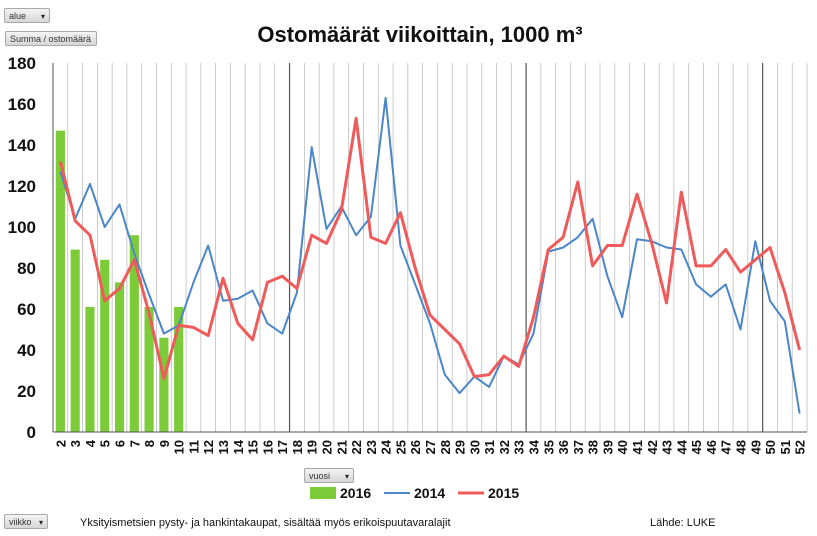 The image size is (817, 536). Describe the element at coordinates (800, 447) in the screenshot. I see `x-tick-label: 52` at that location.